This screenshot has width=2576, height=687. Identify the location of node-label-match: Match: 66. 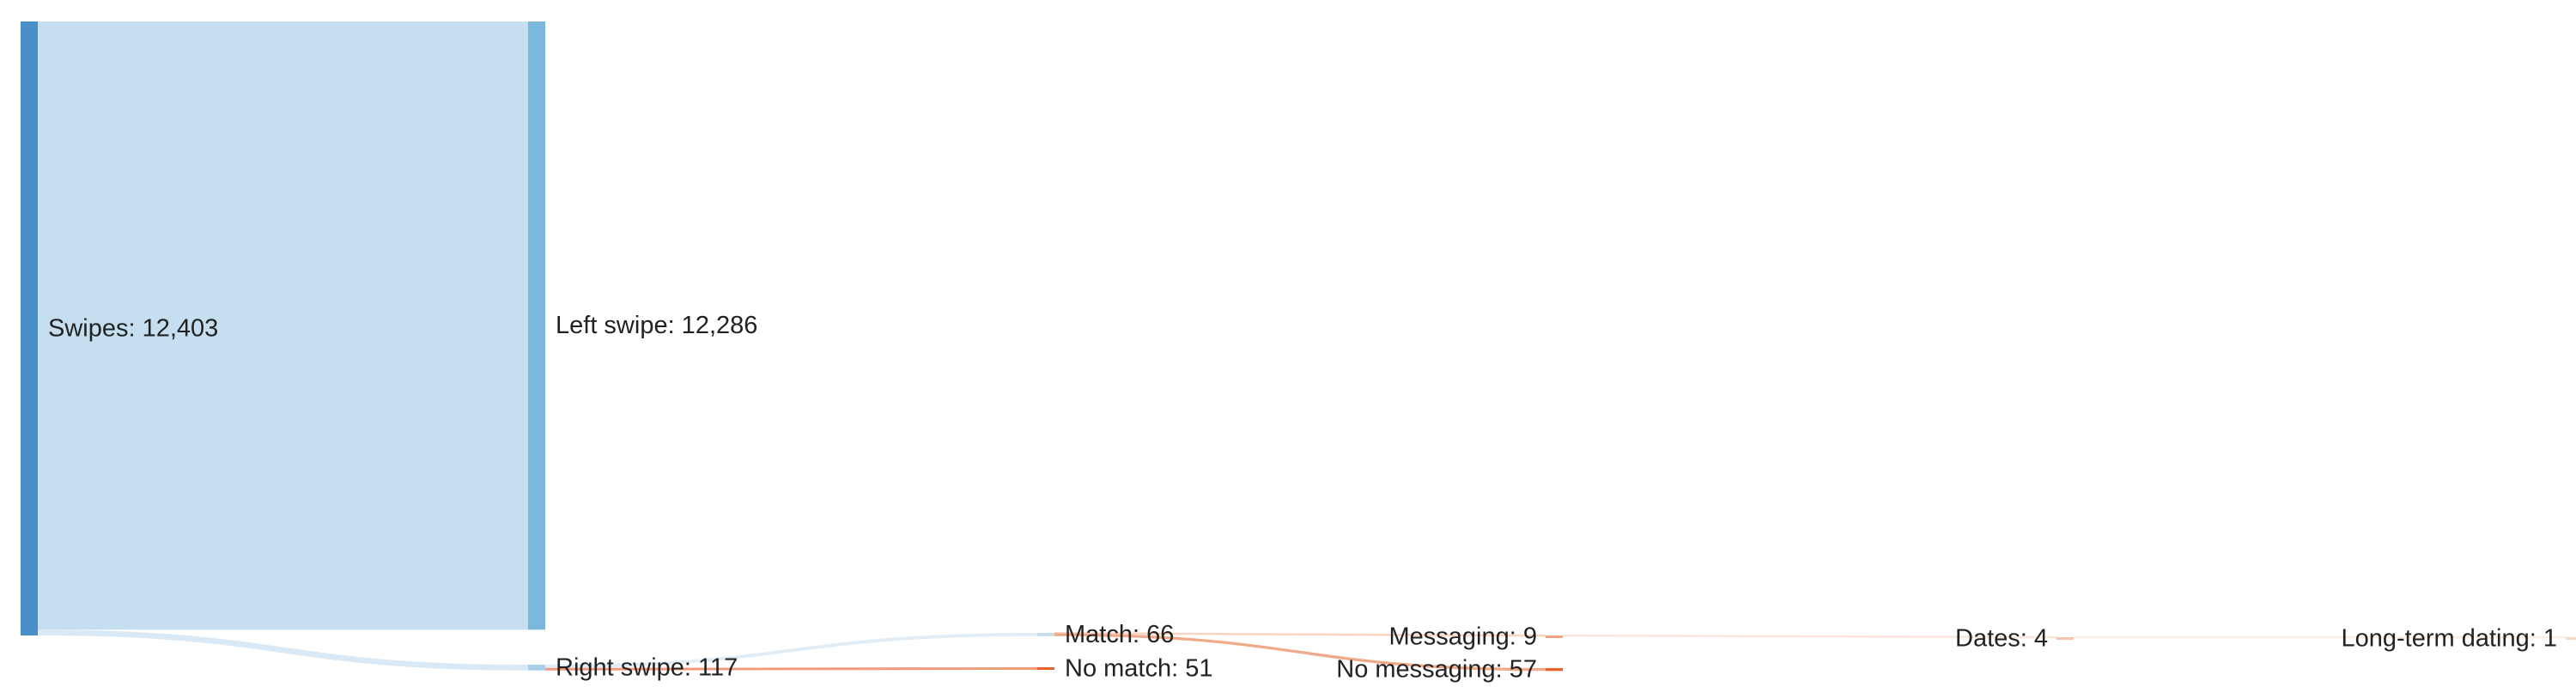
(1119, 634).